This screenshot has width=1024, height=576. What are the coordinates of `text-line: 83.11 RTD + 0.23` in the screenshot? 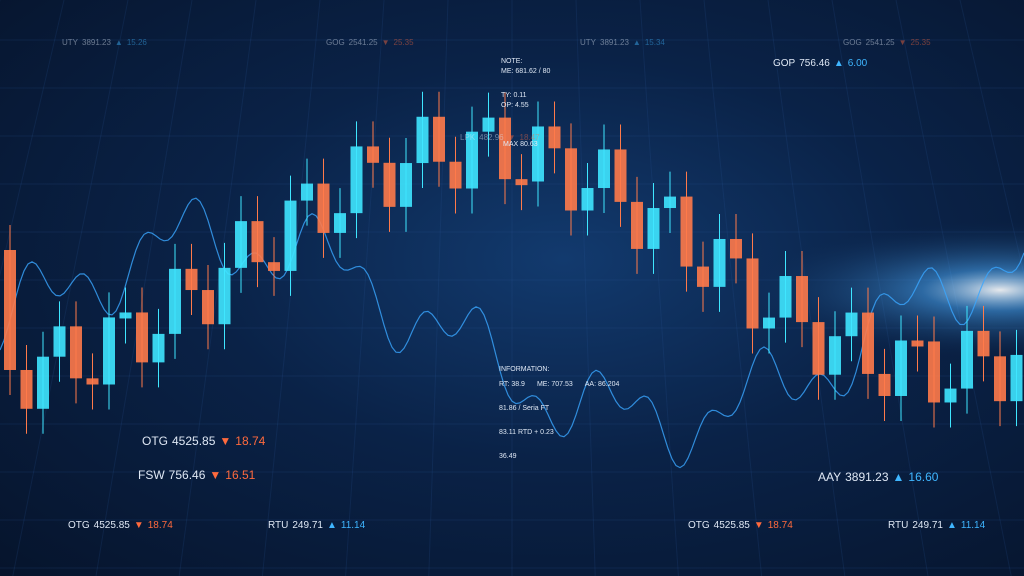 It's located at (559, 432).